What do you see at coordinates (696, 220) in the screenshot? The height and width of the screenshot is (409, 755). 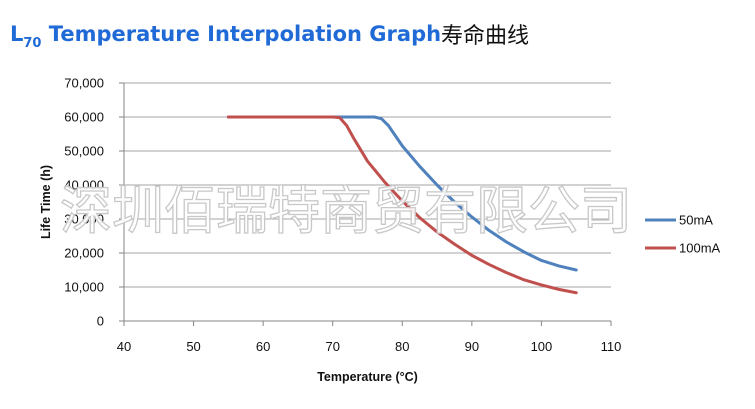 I see `legend-label-50mA: 50mA` at bounding box center [696, 220].